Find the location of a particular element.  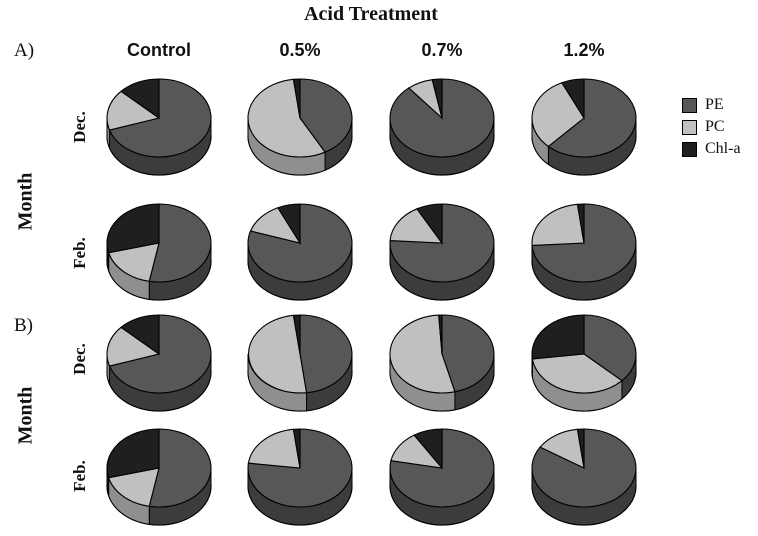

pie-a-feb-1-2-slice-chl-a is located at coordinates (580, 223).